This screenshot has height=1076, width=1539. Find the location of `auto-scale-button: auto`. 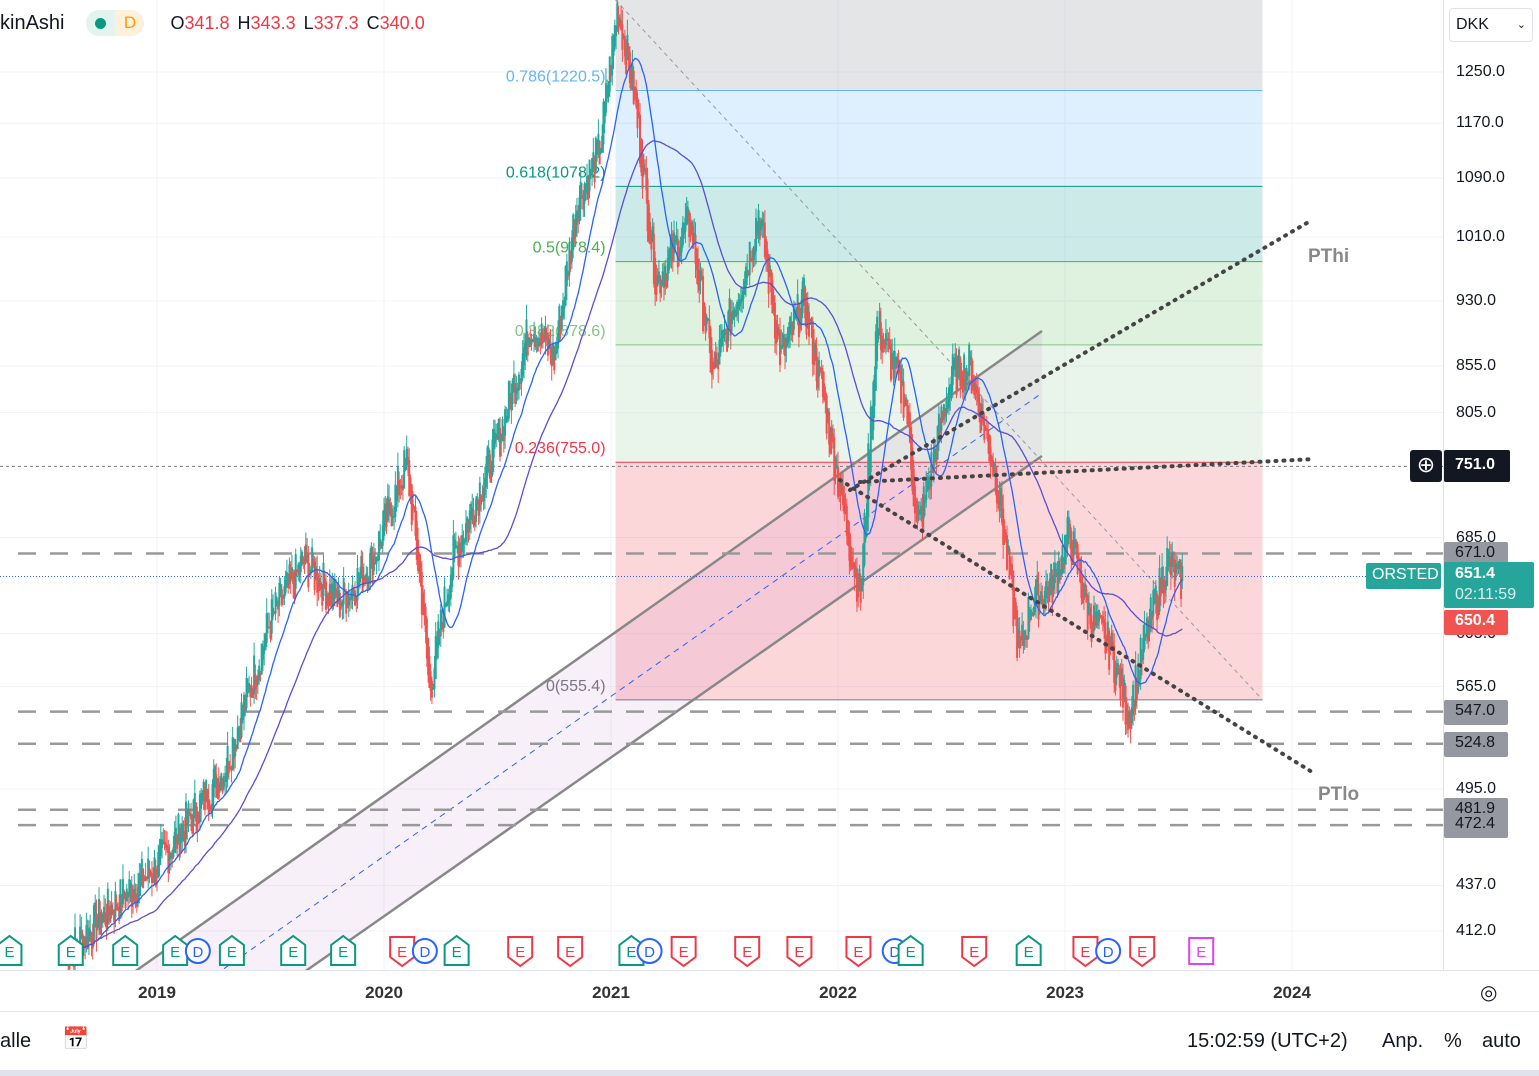

auto-scale-button: auto is located at coordinates (1501, 1041).